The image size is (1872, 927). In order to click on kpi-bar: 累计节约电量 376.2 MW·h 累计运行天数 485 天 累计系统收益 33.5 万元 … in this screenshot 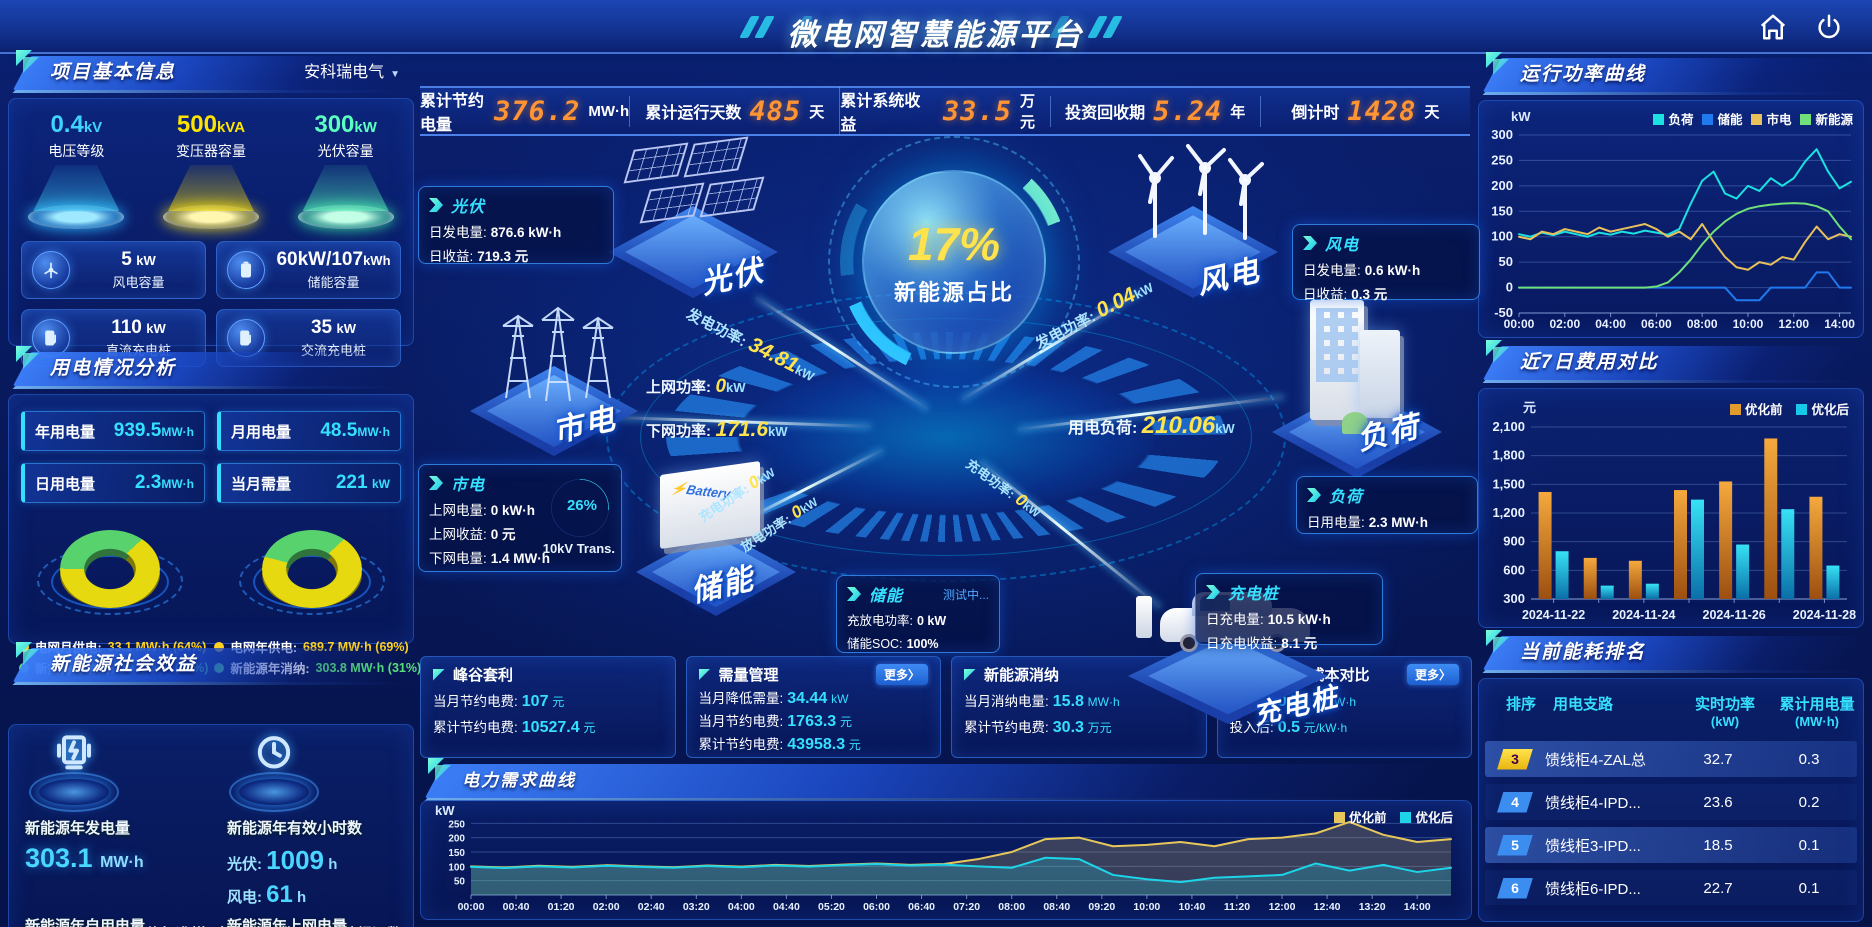, I will do `click(945, 111)`.